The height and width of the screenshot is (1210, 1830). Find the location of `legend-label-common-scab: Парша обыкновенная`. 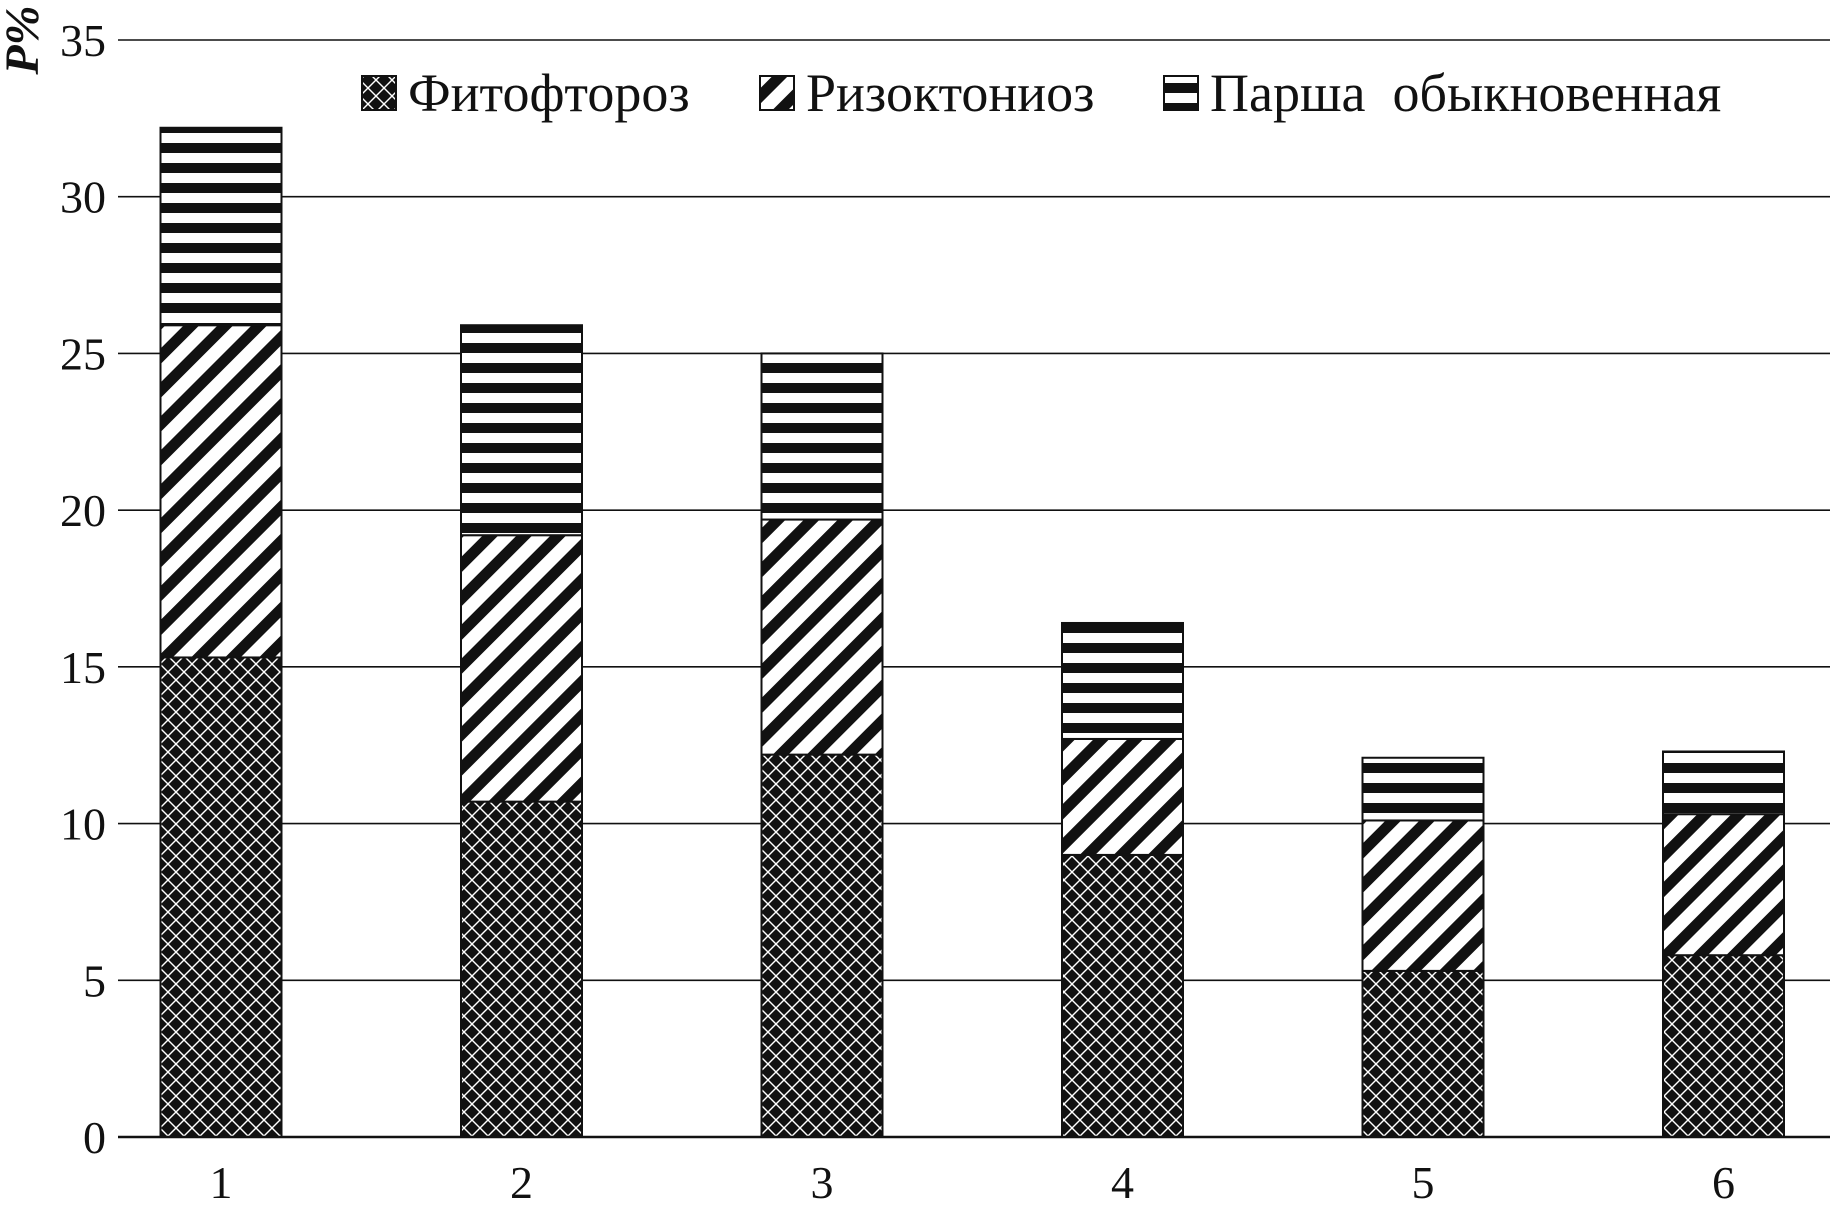

legend-label-common-scab: Парша обыкновенная is located at coordinates (1465, 93).